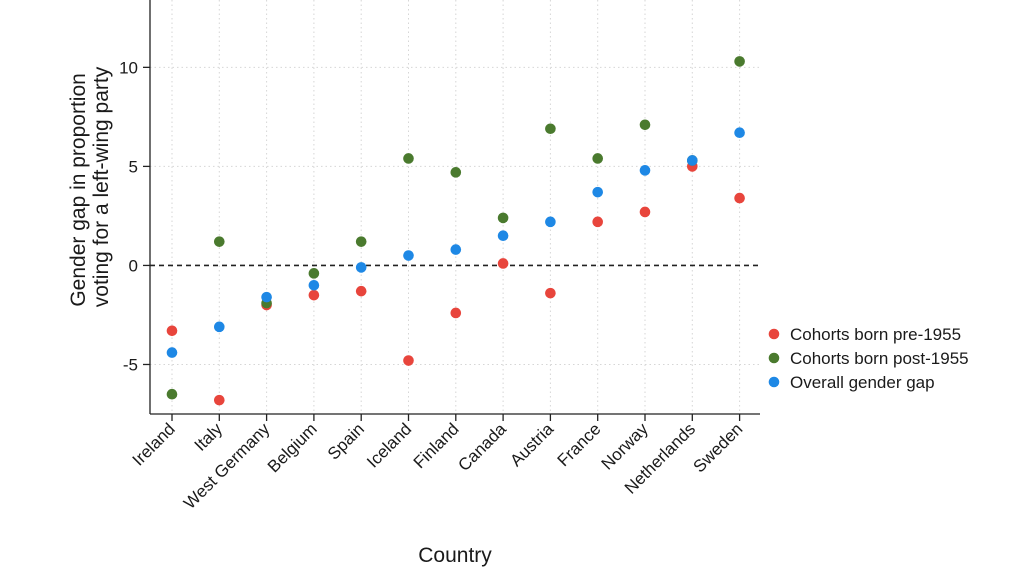 The image size is (1024, 576). Describe the element at coordinates (455, 555) in the screenshot. I see `x-axis-title: Country` at that location.